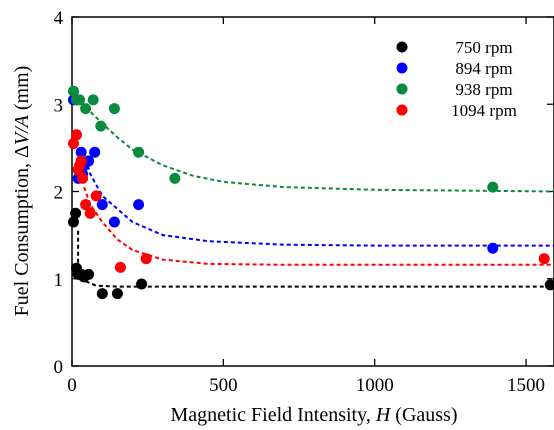  What do you see at coordinates (375, 385) in the screenshot?
I see `x-tick-label: 1000` at bounding box center [375, 385].